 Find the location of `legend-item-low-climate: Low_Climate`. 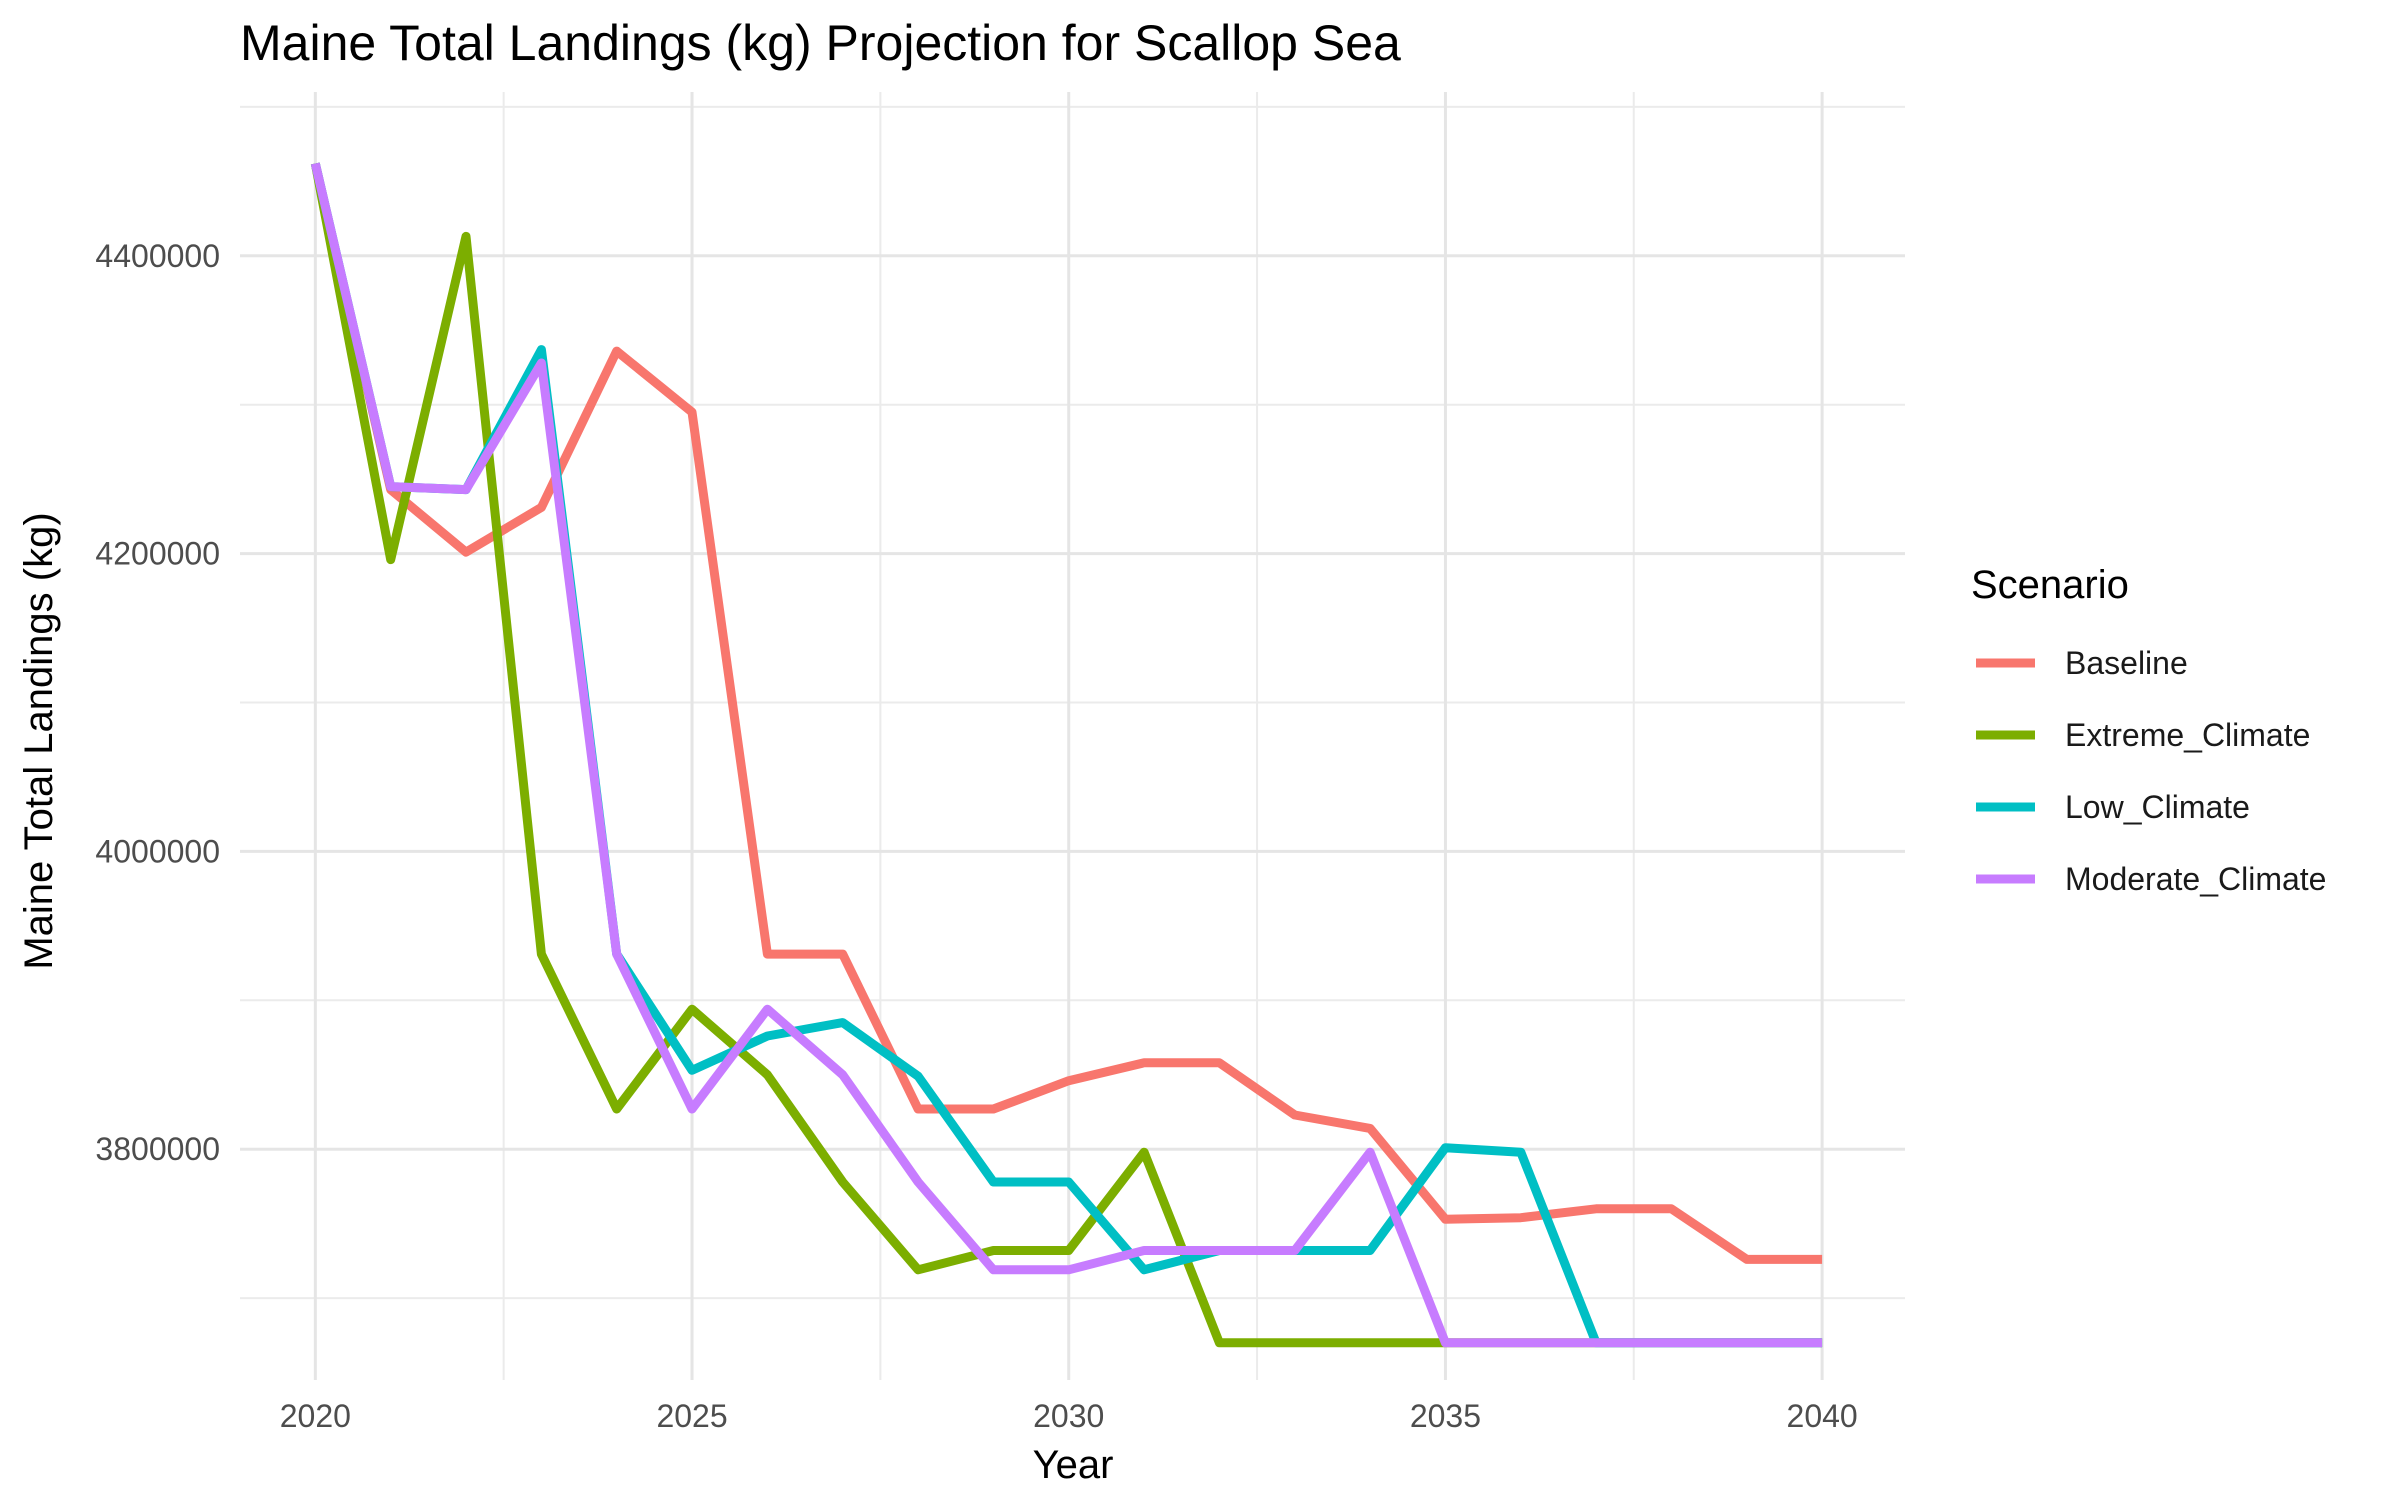

legend-item-low-climate: Low_Climate is located at coordinates (2113, 807).